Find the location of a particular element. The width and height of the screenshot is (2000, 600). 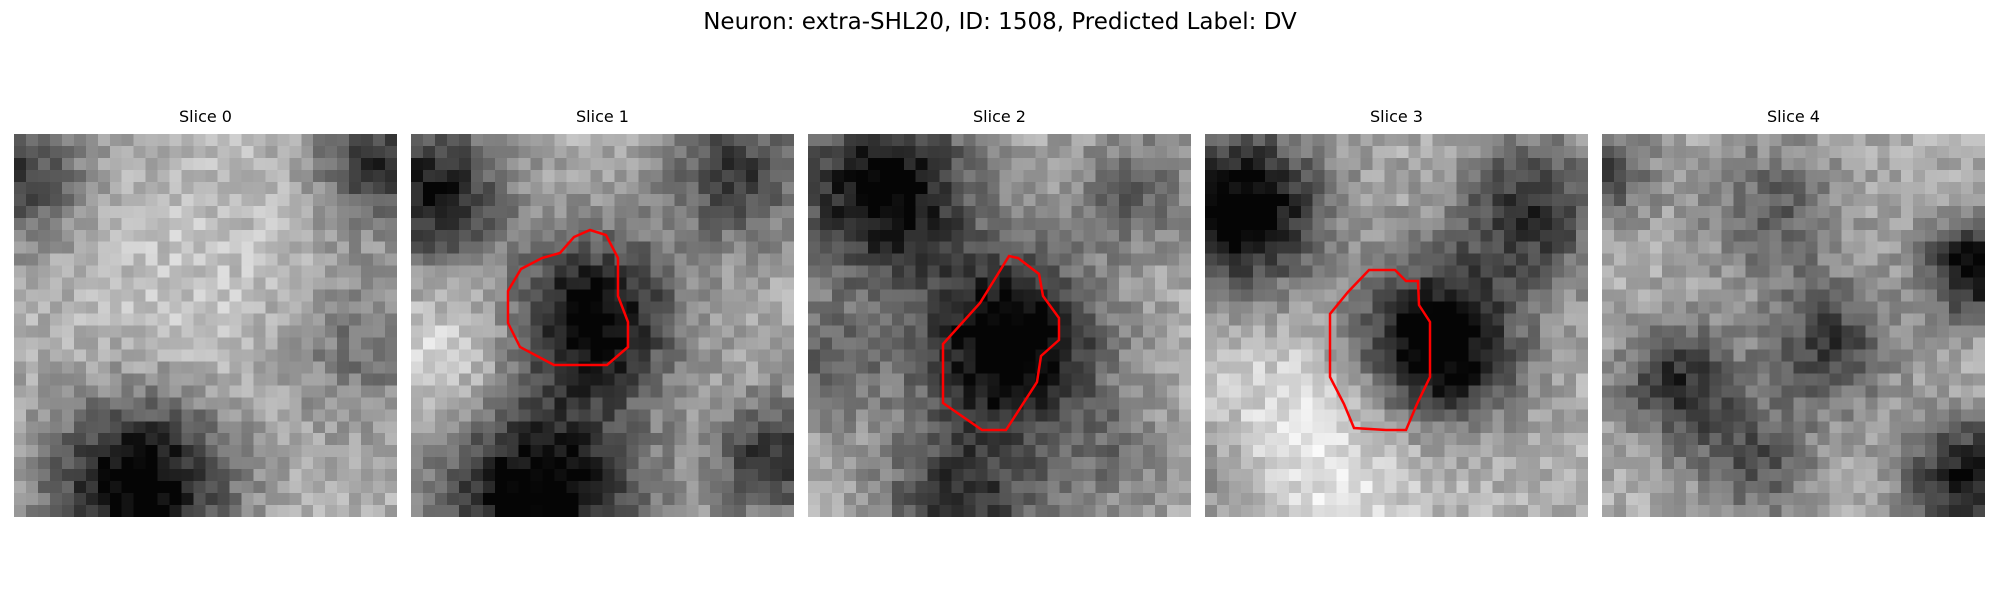

slice-title: Slice 1 is located at coordinates (602, 116).